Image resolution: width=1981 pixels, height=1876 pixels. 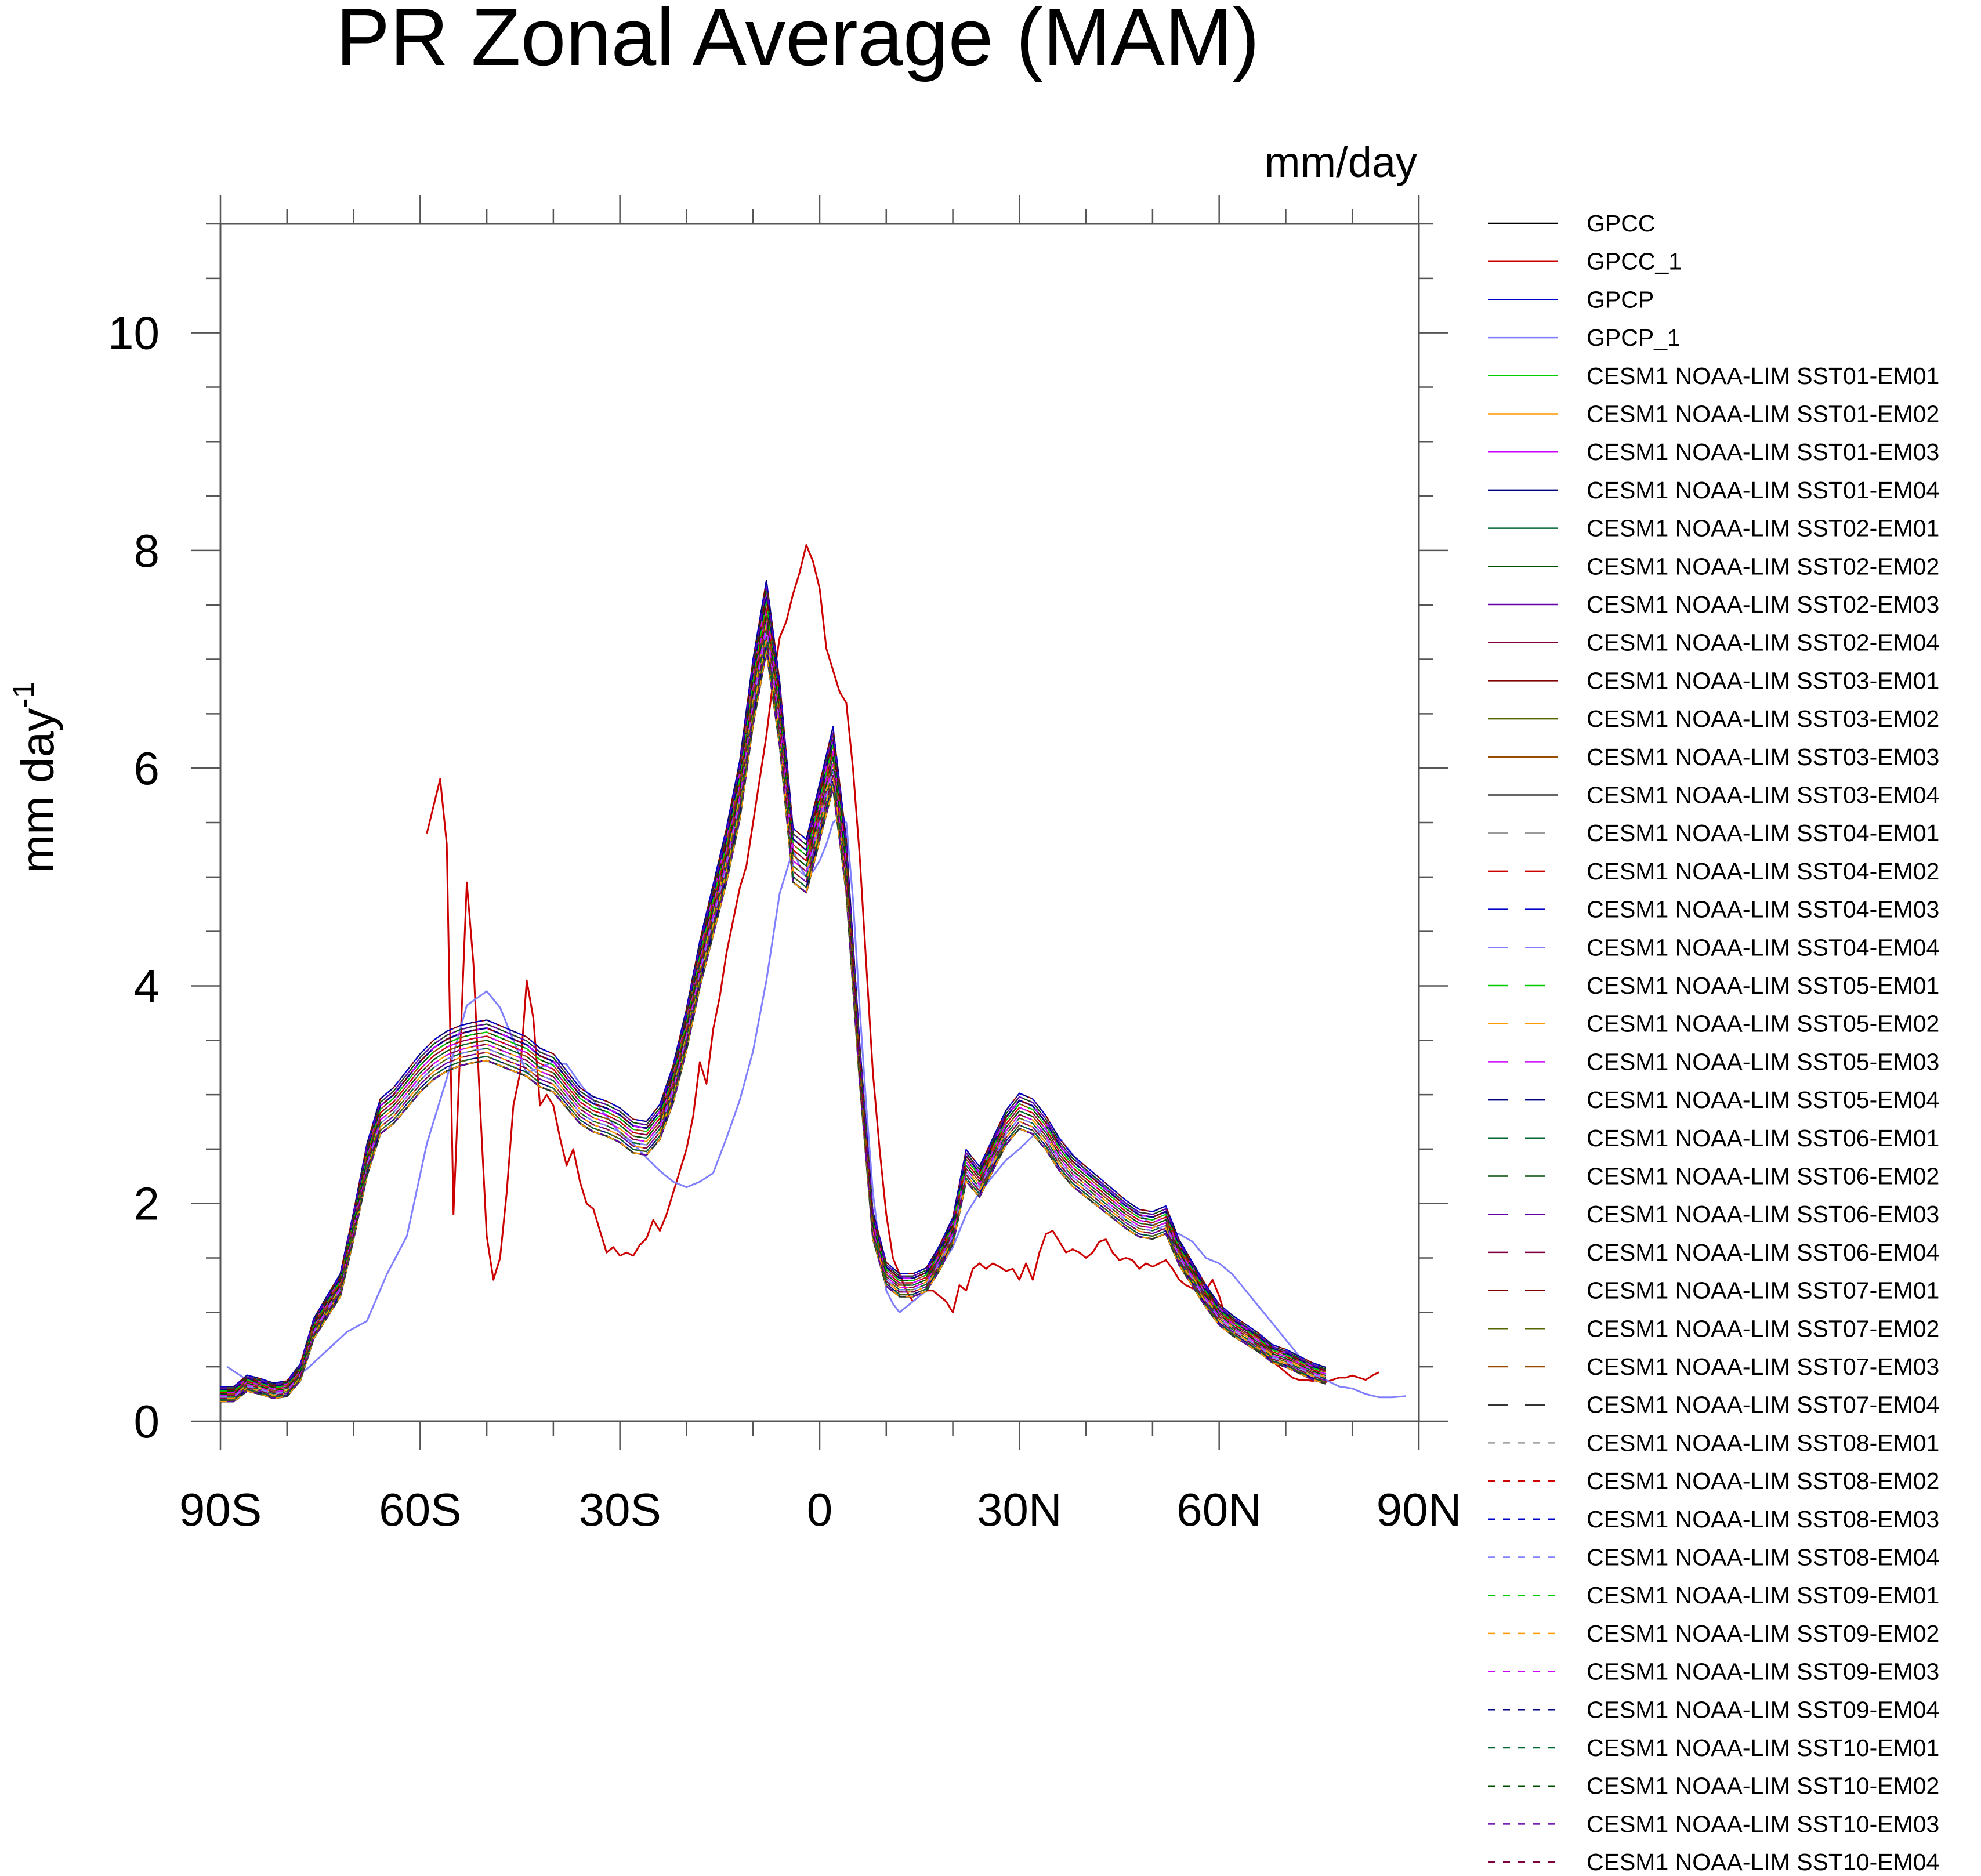 I want to click on y-tick-label: 6, so click(x=147, y=768).